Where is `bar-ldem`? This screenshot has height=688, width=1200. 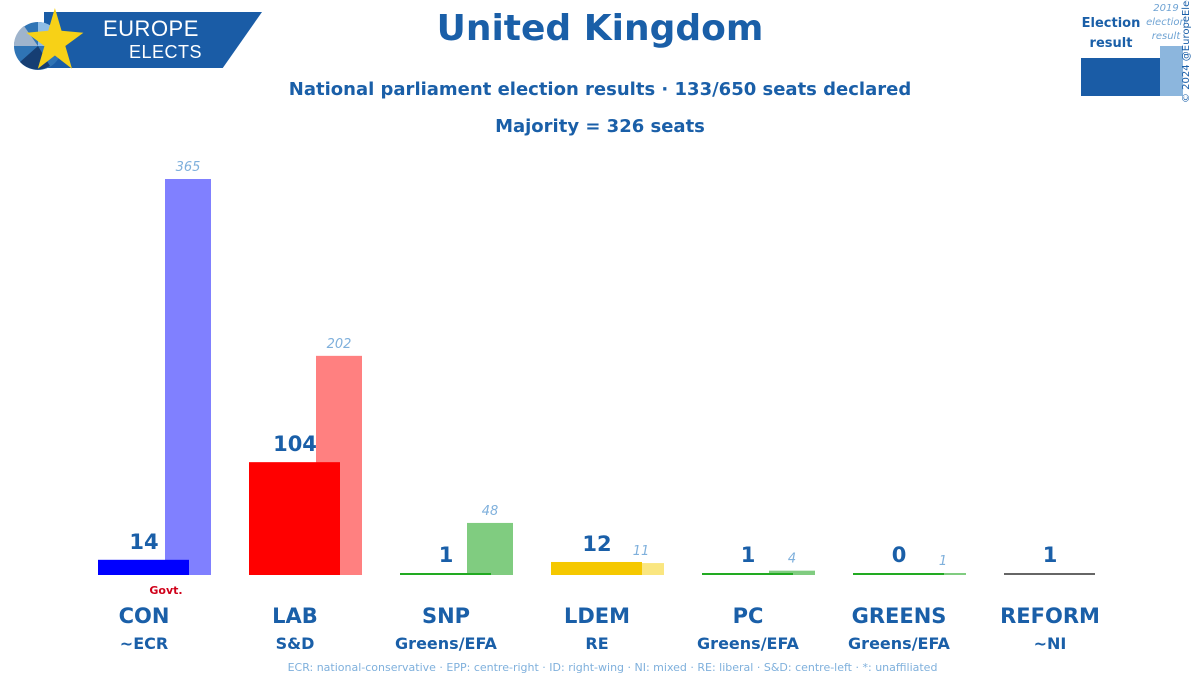
bar-ldem is located at coordinates (596, 568).